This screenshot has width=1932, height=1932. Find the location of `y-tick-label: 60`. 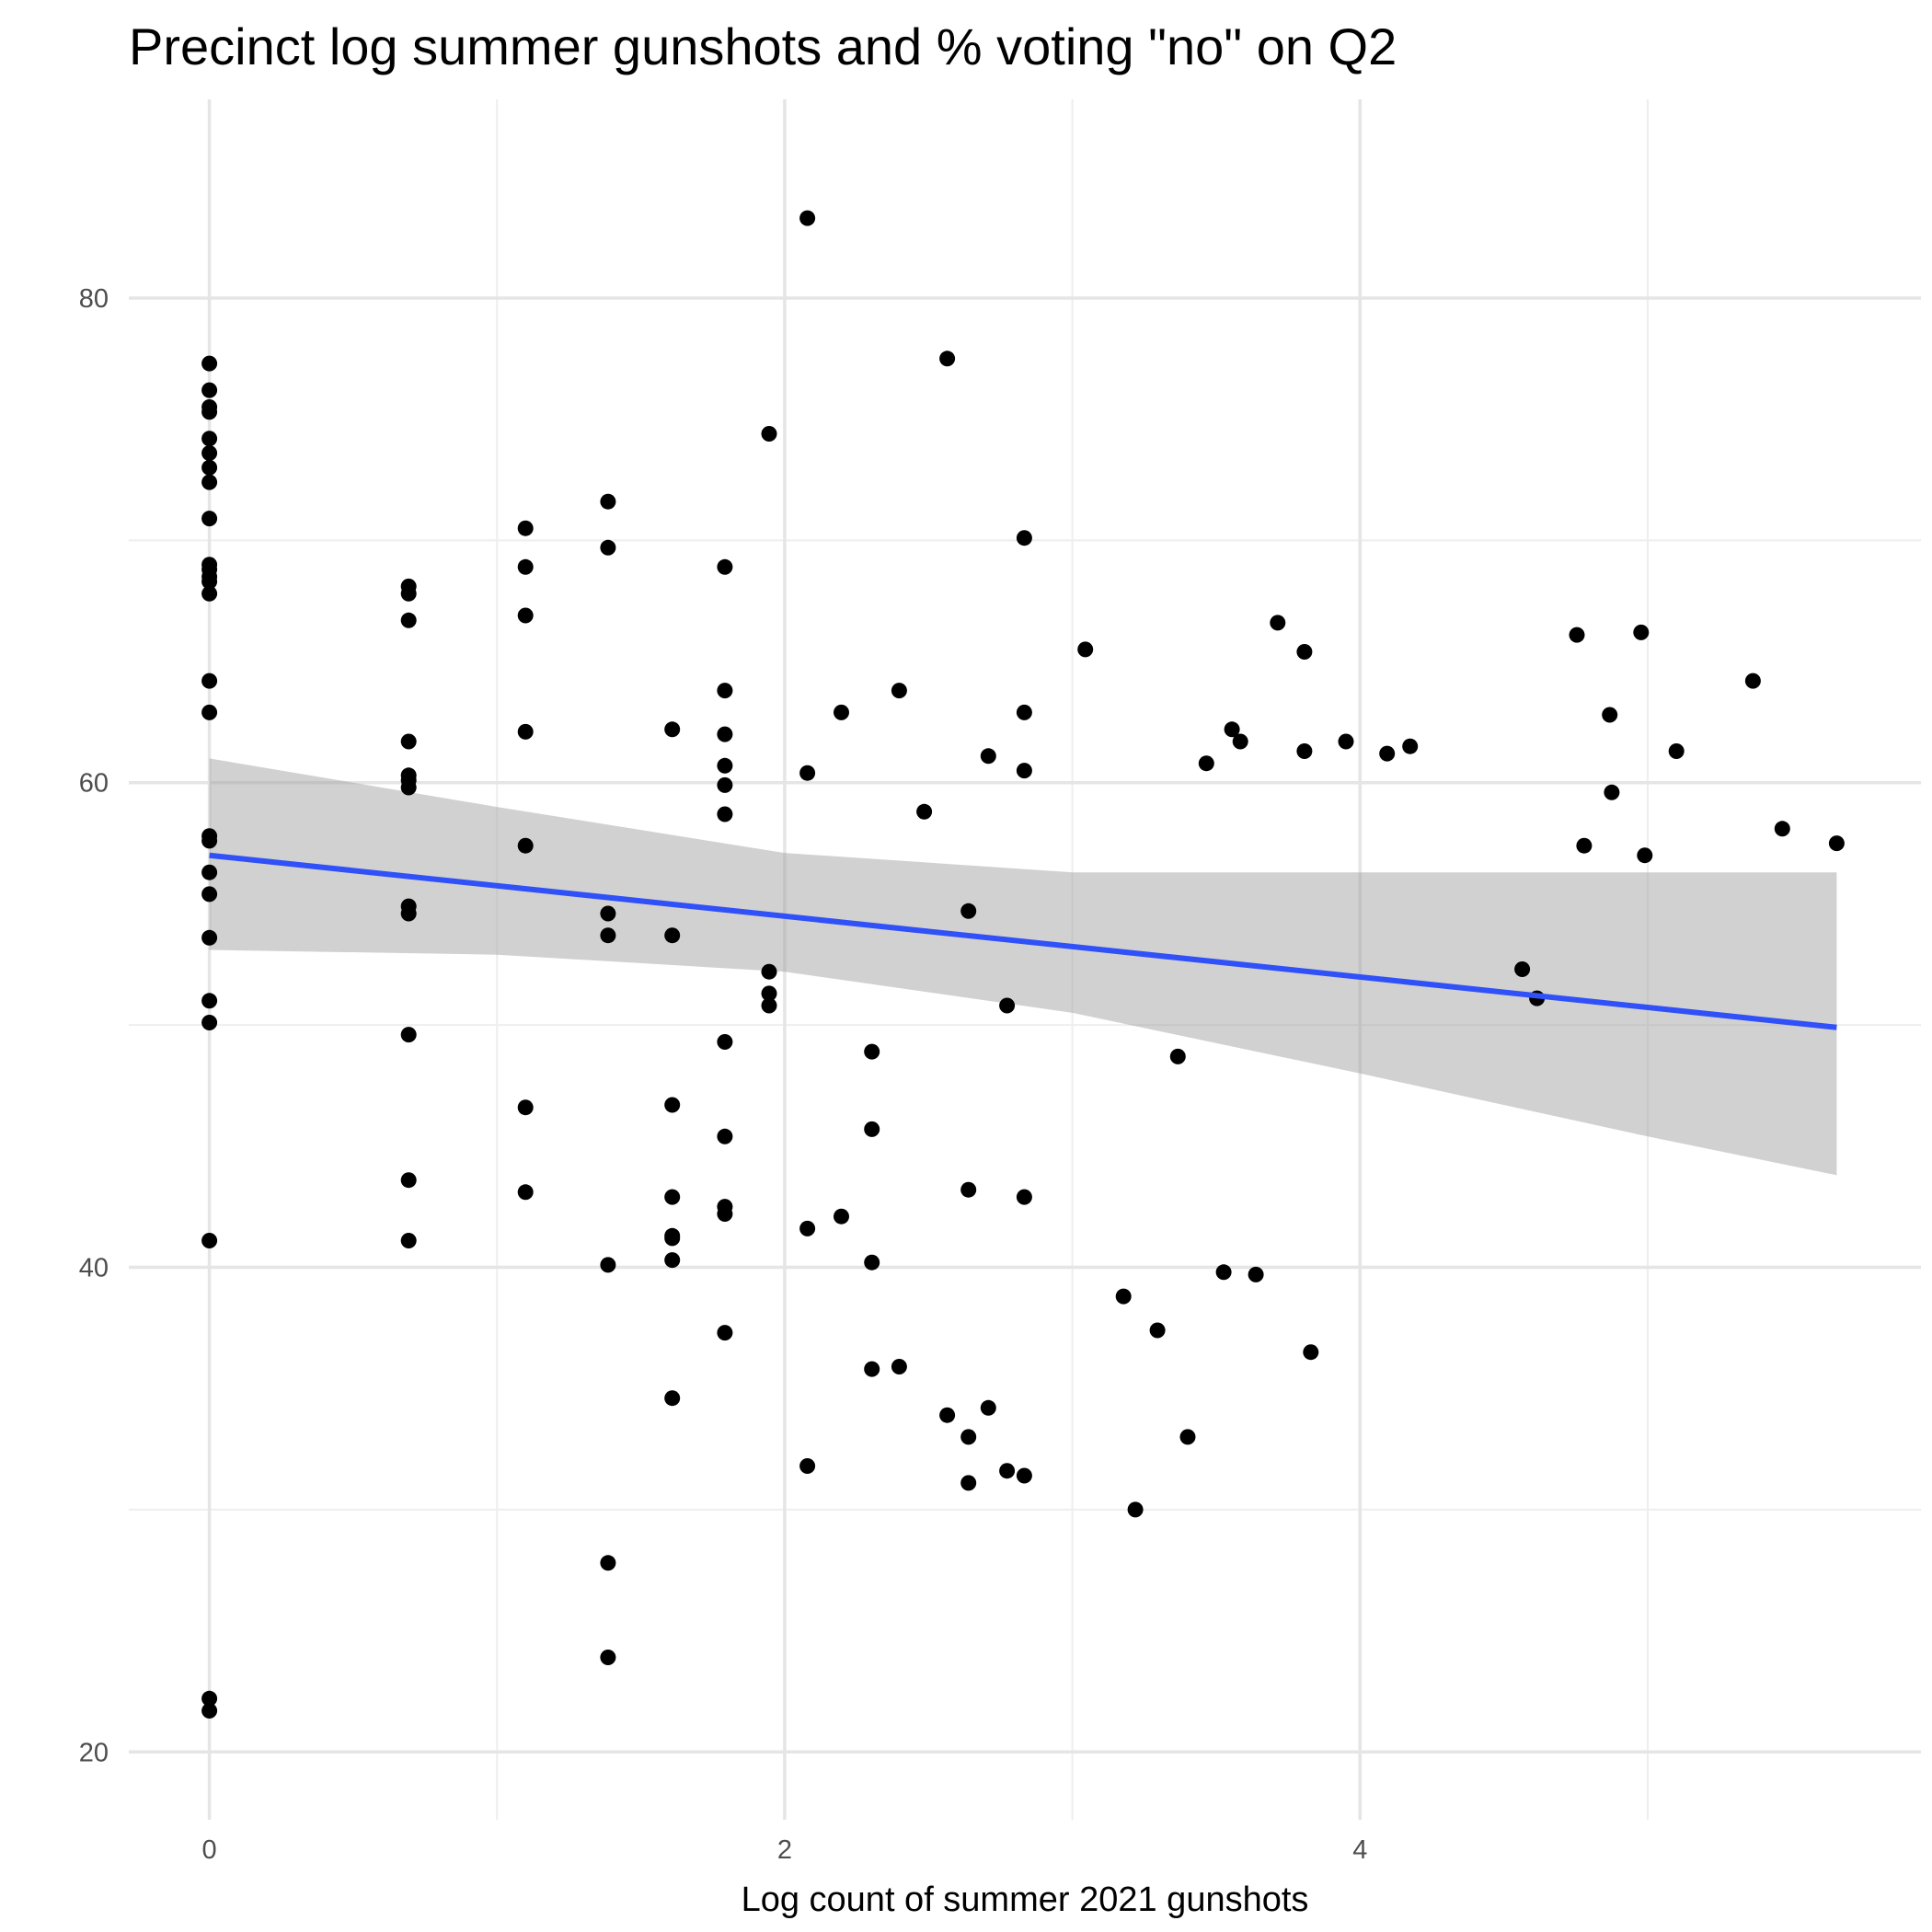

y-tick-label: 60 is located at coordinates (94, 784).